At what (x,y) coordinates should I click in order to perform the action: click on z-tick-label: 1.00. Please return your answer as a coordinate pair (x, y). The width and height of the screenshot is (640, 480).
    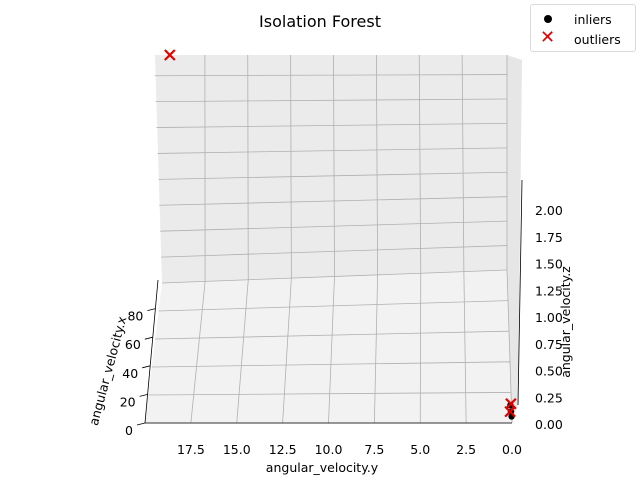
    Looking at the image, I should click on (549, 317).